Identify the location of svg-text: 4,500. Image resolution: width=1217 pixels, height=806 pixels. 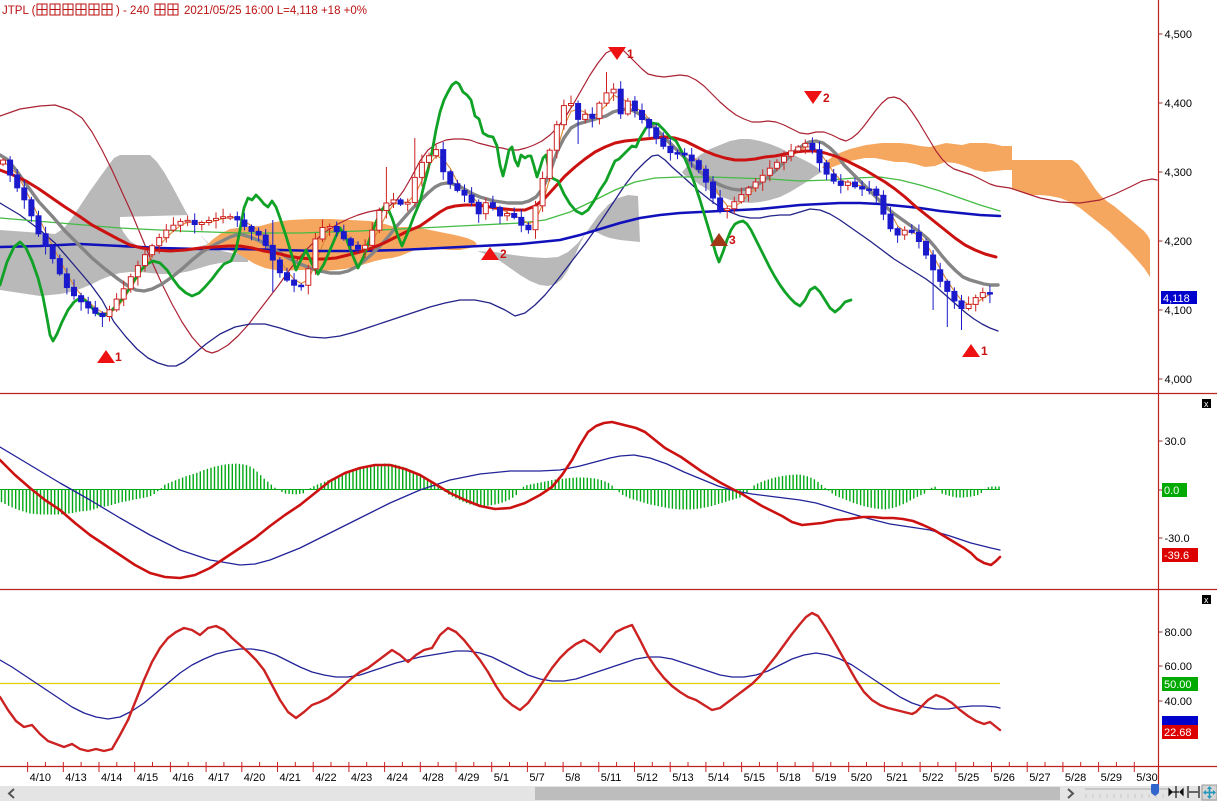
(1179, 35).